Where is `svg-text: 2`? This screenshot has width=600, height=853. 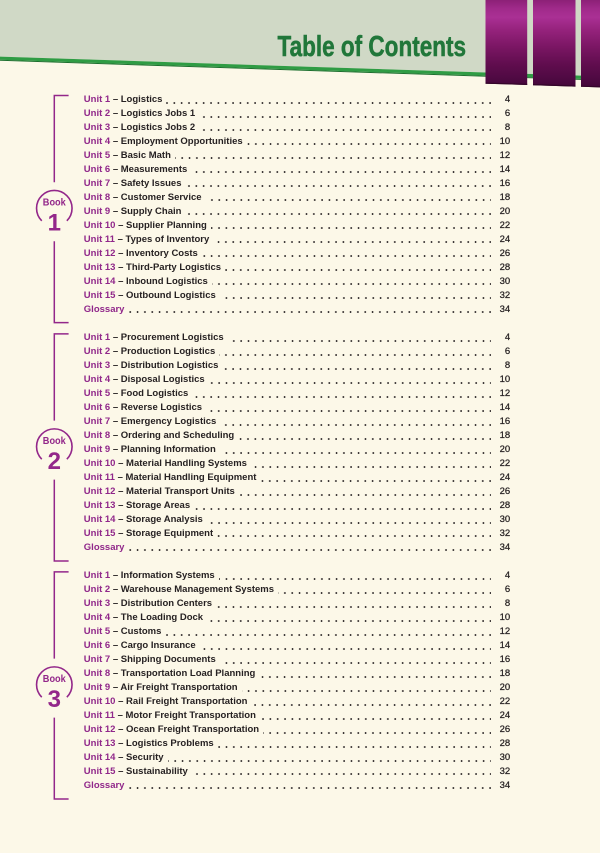
svg-text: 2 is located at coordinates (54, 461).